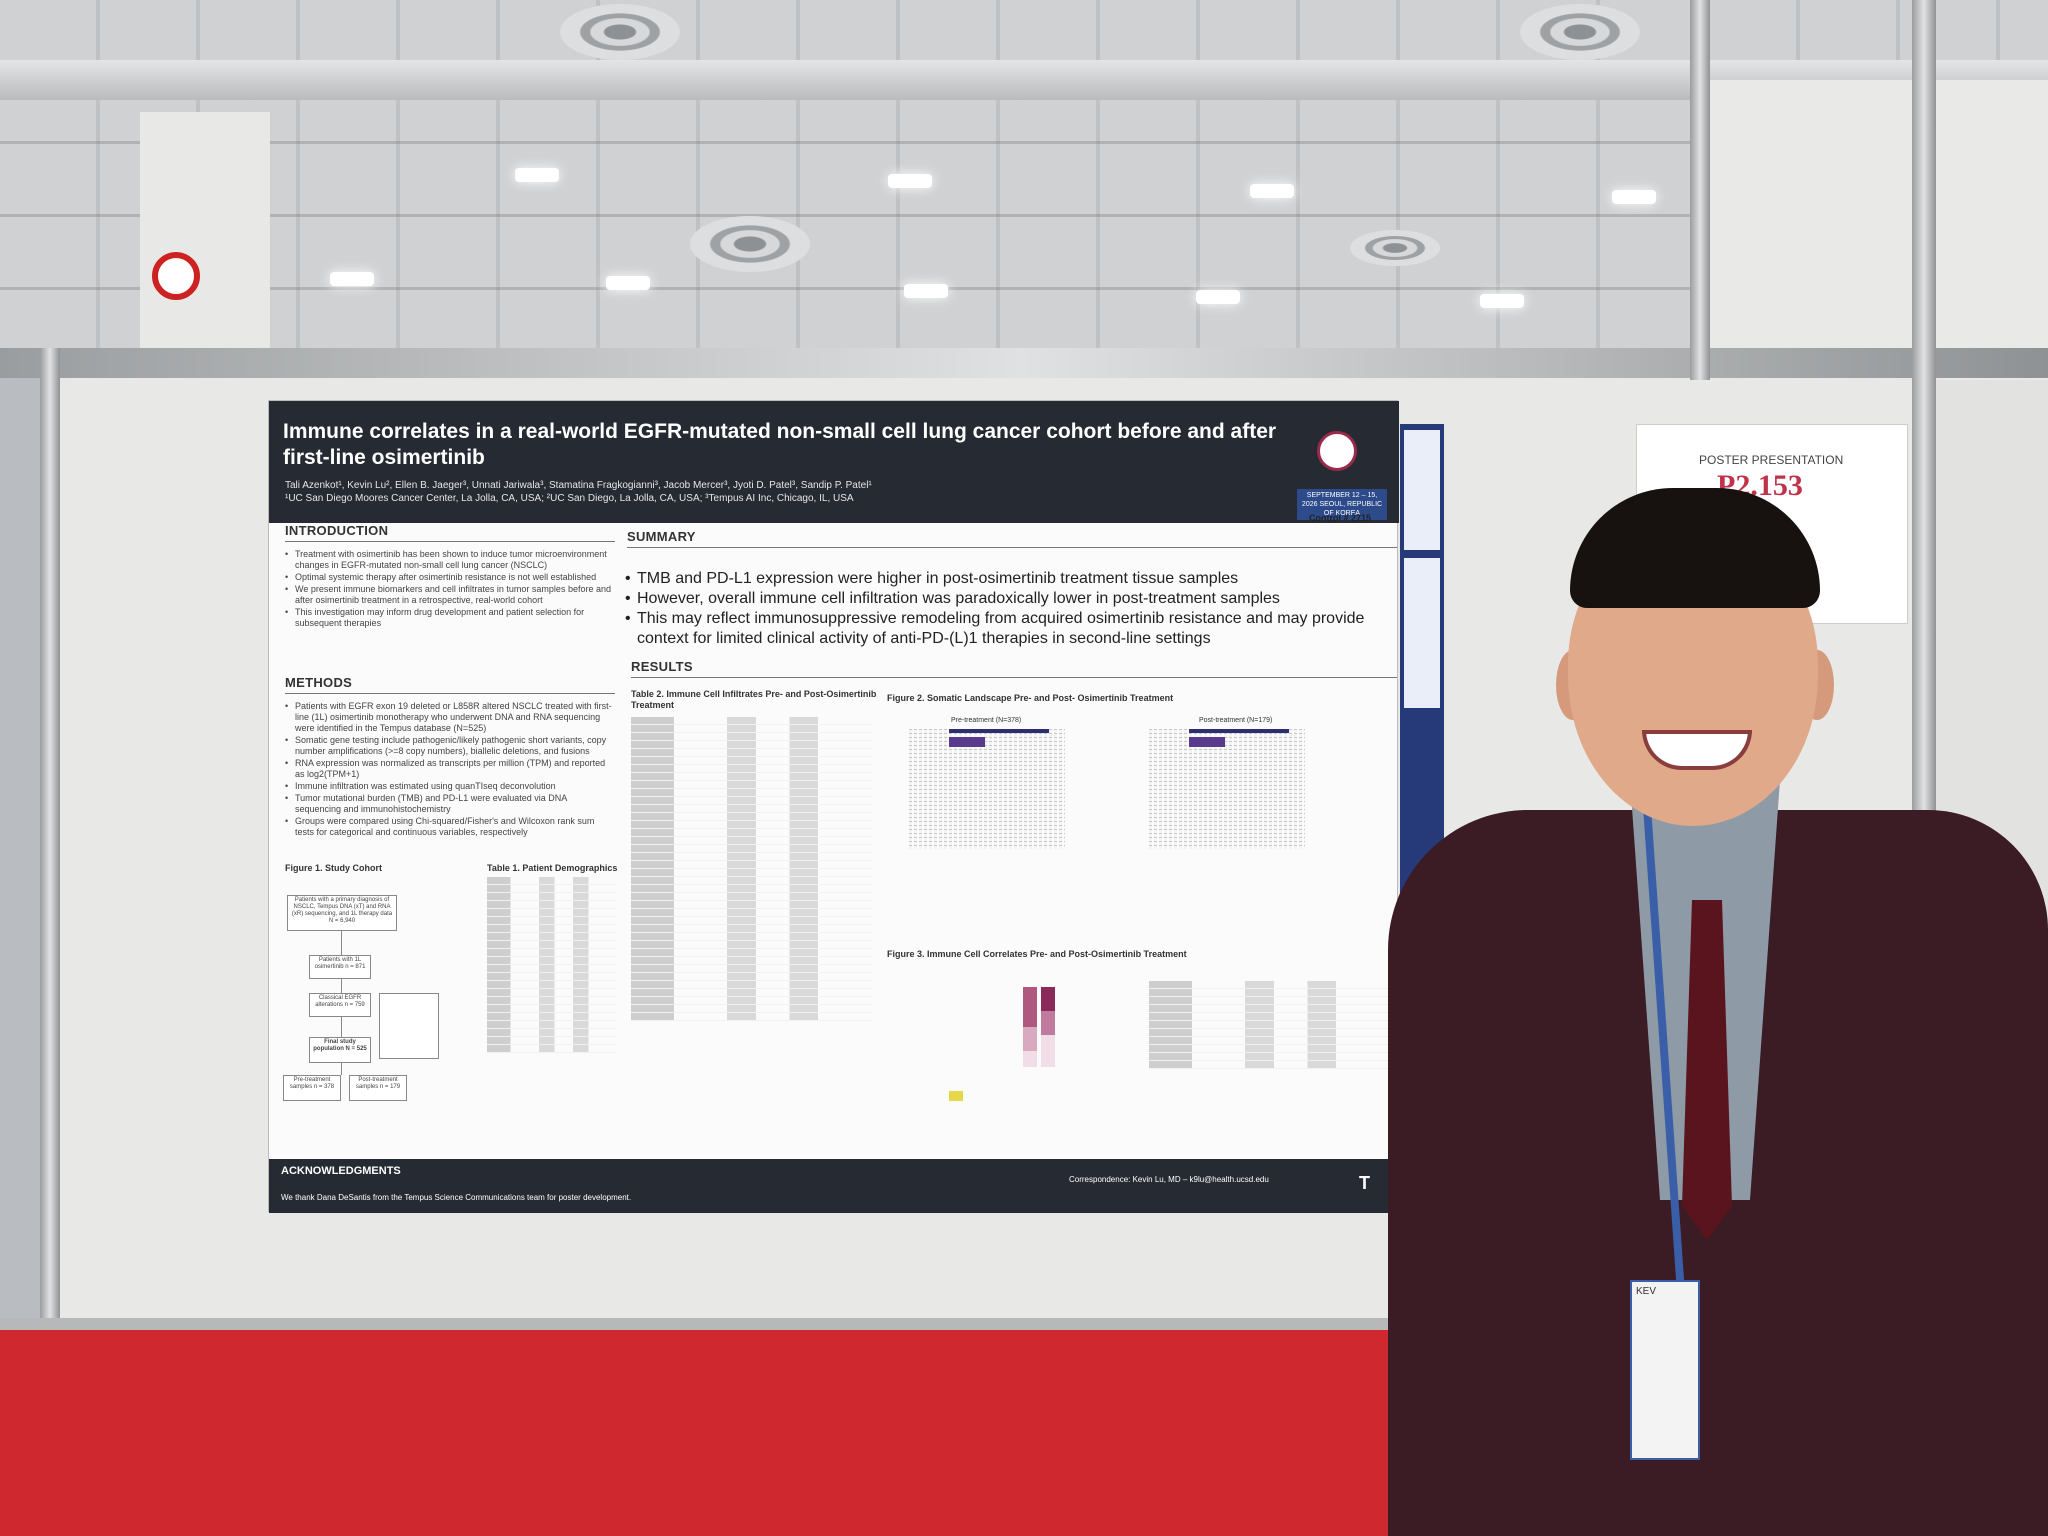 The image size is (2048, 1536). Describe the element at coordinates (337, 530) in the screenshot. I see `introduction-heading: INTRODUCTION` at that location.